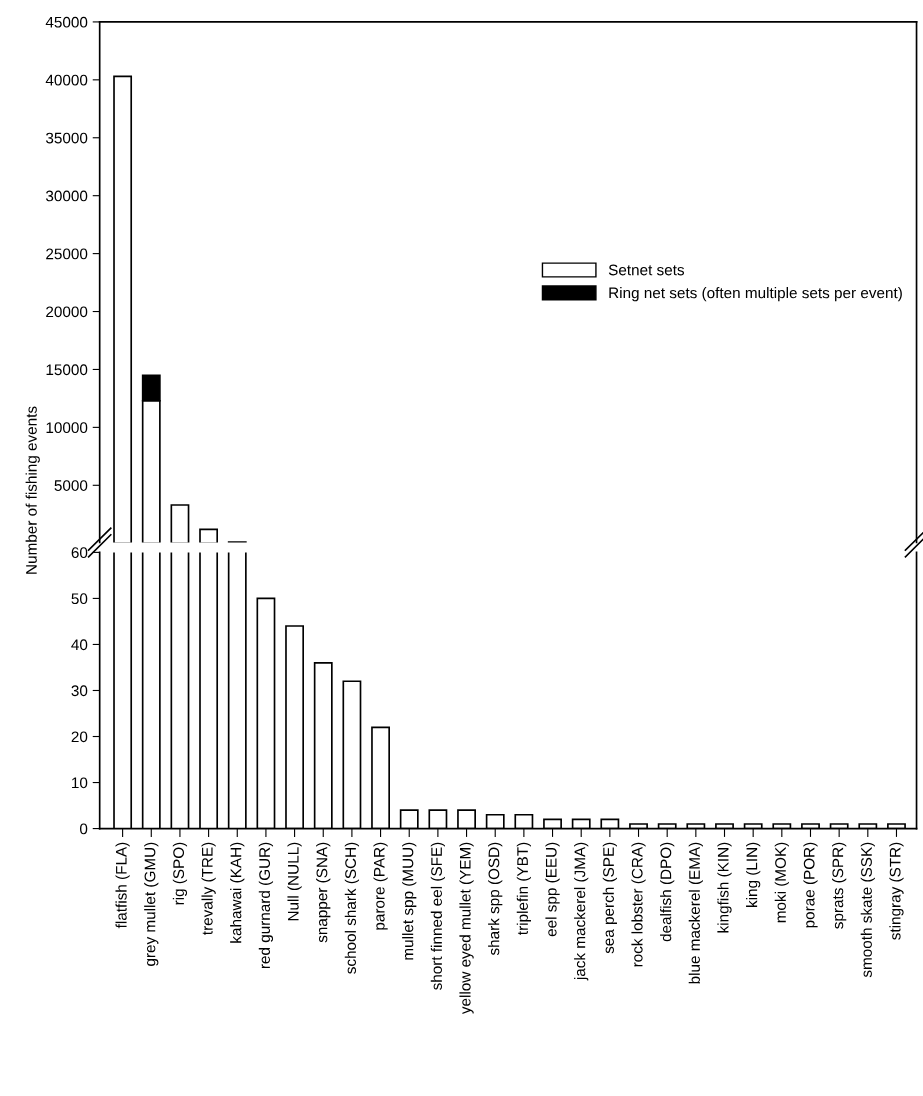 This screenshot has height=1096, width=923. Describe the element at coordinates (695, 913) in the screenshot. I see `x-tick-label: blue mackerel (EMA)` at that location.